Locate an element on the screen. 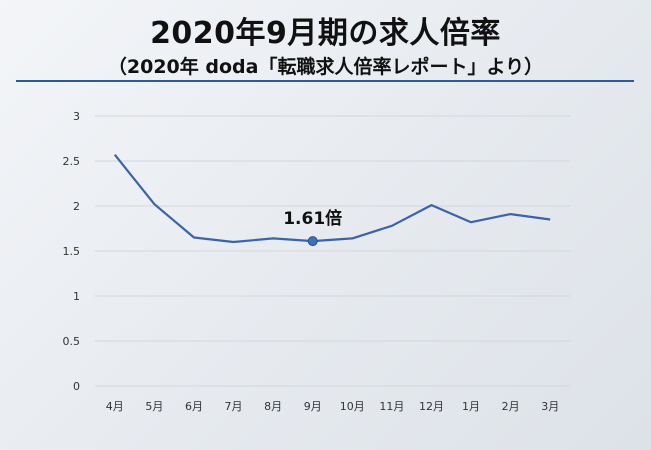  x-tick-label: 9月 is located at coordinates (313, 406).